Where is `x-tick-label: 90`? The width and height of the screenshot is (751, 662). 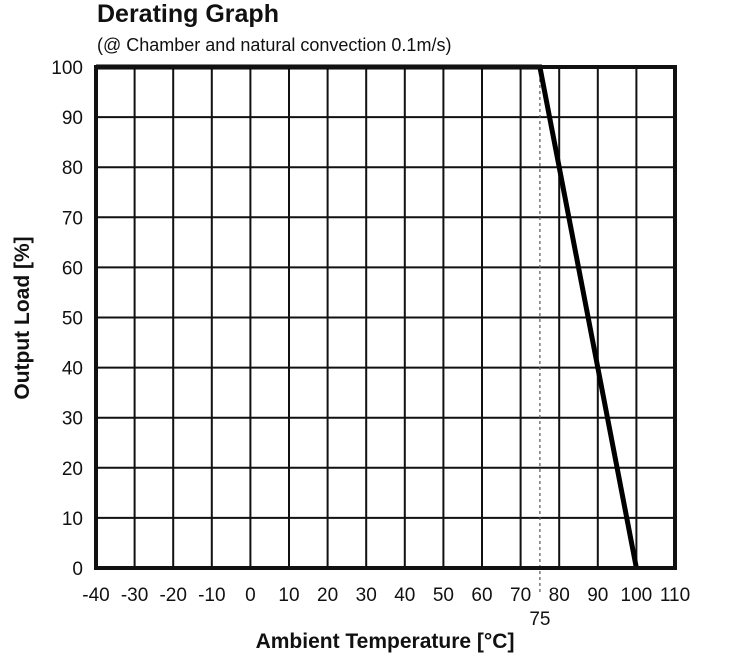
x-tick-label: 90 is located at coordinates (597, 595).